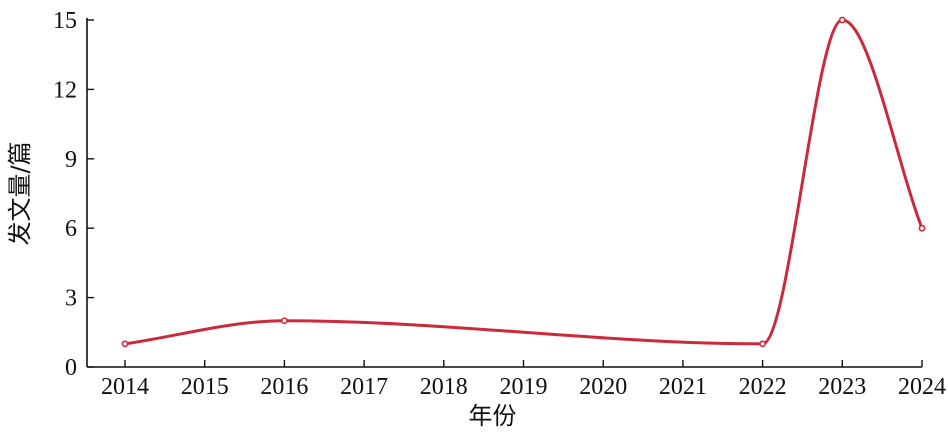  What do you see at coordinates (603, 387) in the screenshot?
I see `x-tick-label: 2020` at bounding box center [603, 387].